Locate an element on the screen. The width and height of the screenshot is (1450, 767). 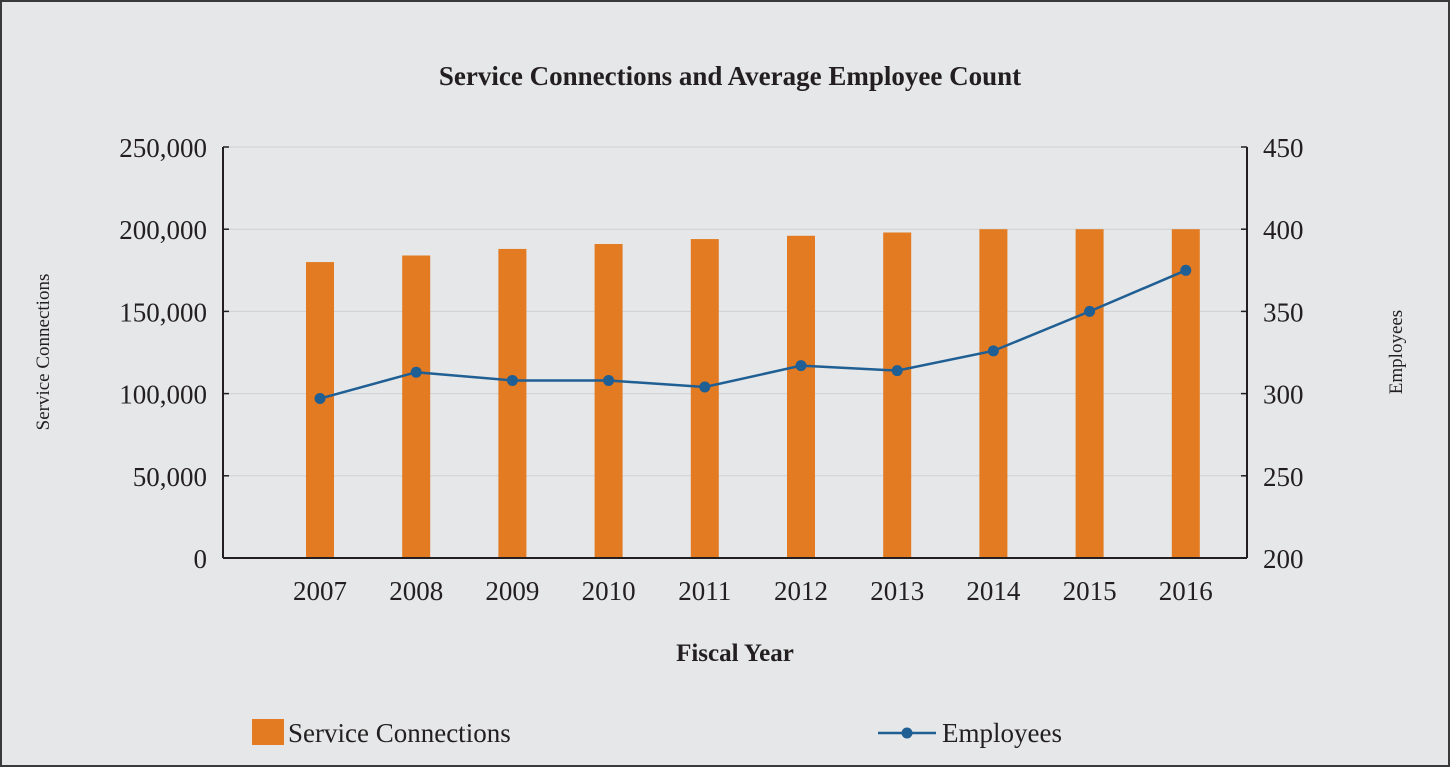
y2-tick-label: 300 is located at coordinates (1283, 395).